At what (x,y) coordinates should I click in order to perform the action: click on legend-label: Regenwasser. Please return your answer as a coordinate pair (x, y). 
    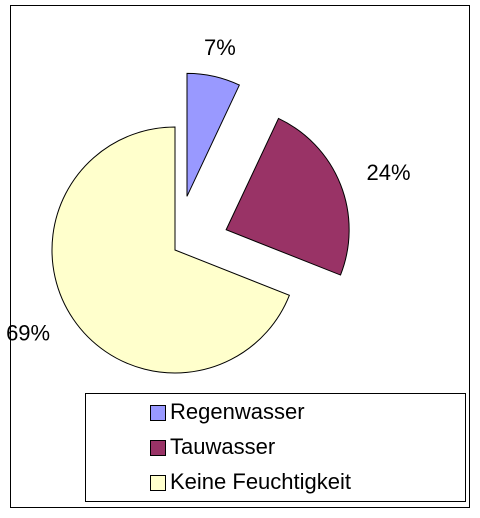
    Looking at the image, I should click on (237, 411).